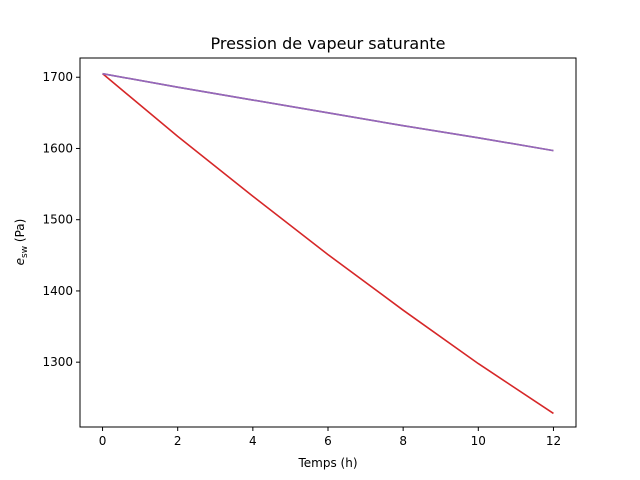  What do you see at coordinates (327, 463) in the screenshot?
I see `x-axis-label: Temps (h)` at bounding box center [327, 463].